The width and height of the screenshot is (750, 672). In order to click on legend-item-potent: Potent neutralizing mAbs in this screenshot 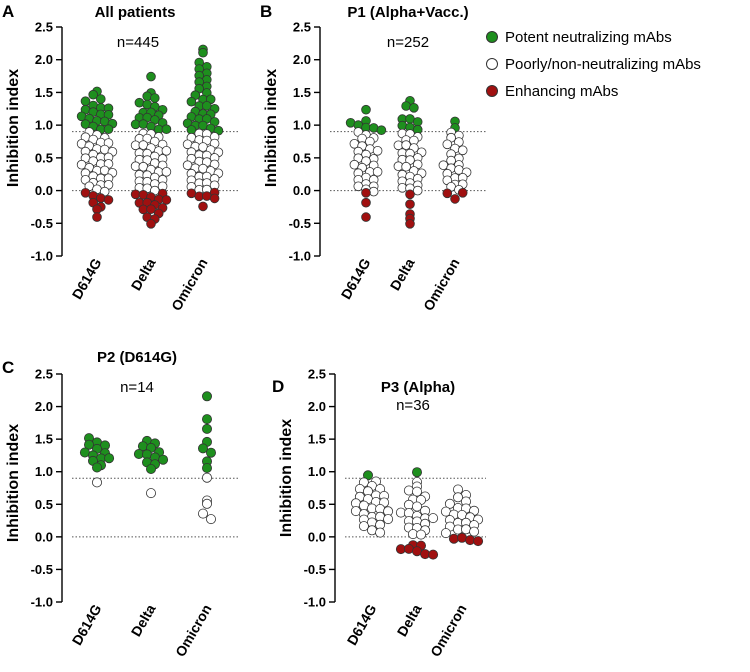, I will do `click(579, 37)`.